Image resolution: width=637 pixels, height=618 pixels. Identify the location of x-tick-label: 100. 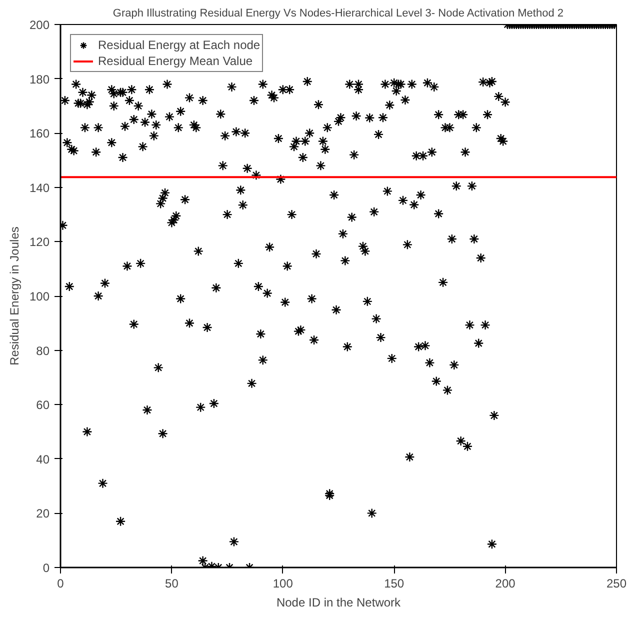
(283, 583).